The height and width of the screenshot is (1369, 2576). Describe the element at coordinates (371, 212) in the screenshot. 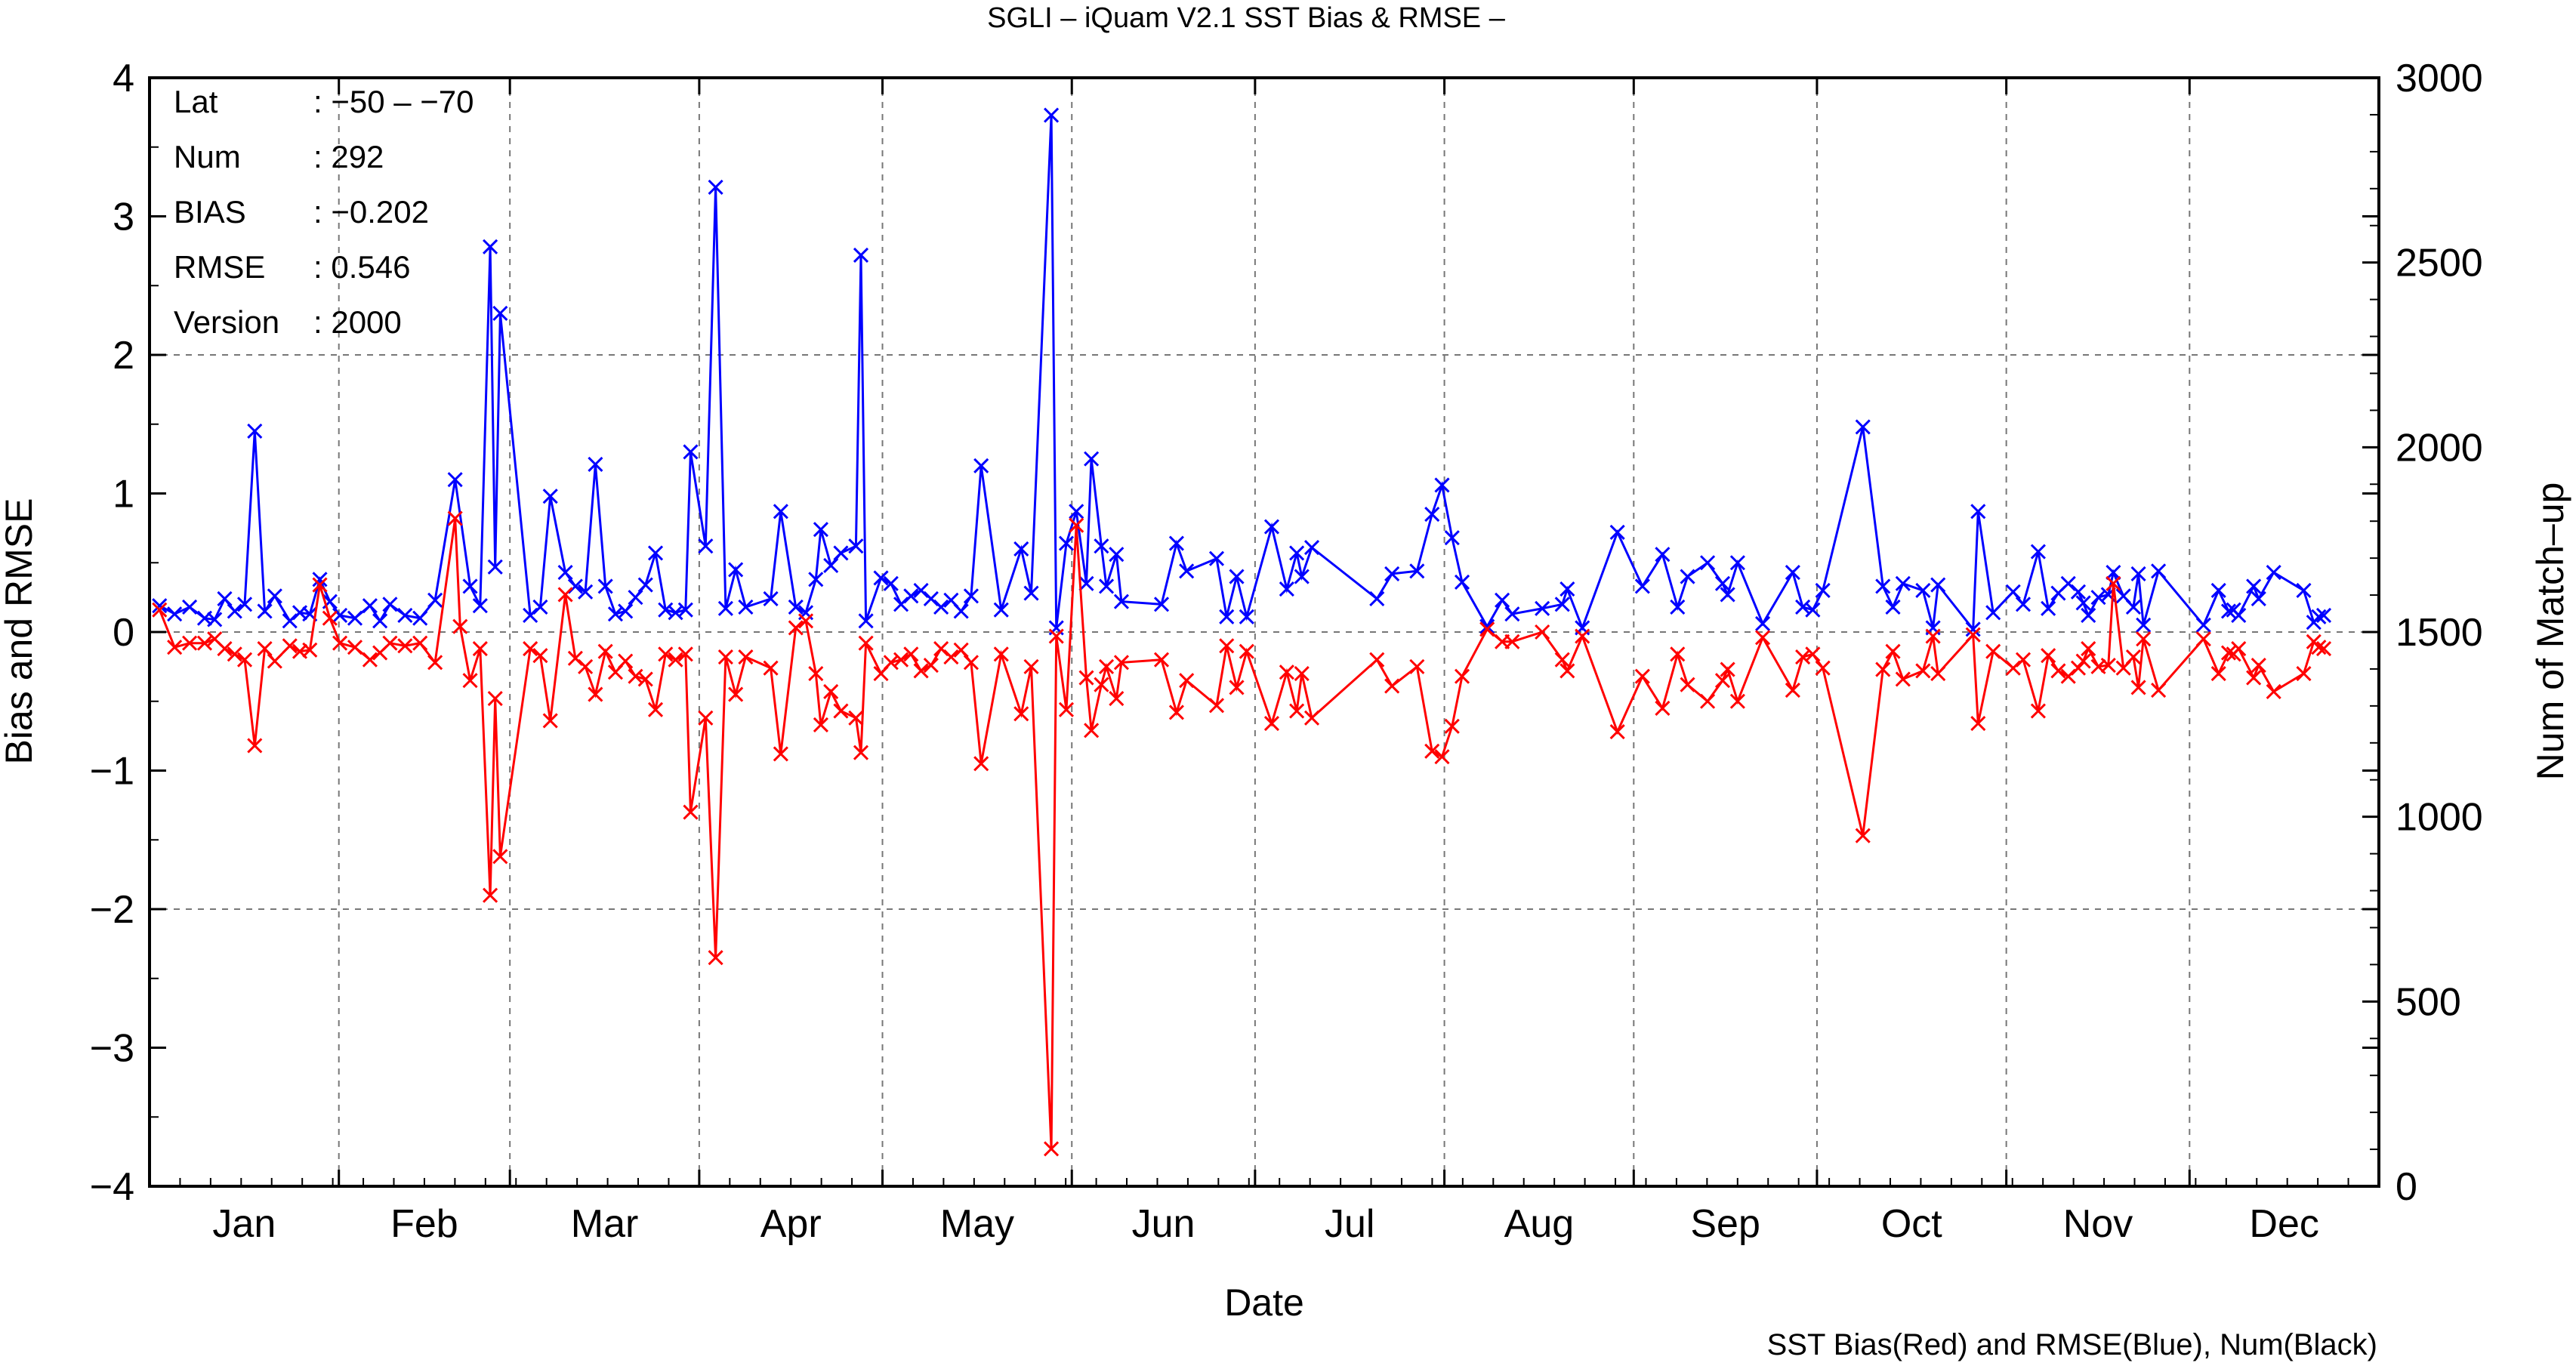

I see `info-value: : −0.202` at that location.